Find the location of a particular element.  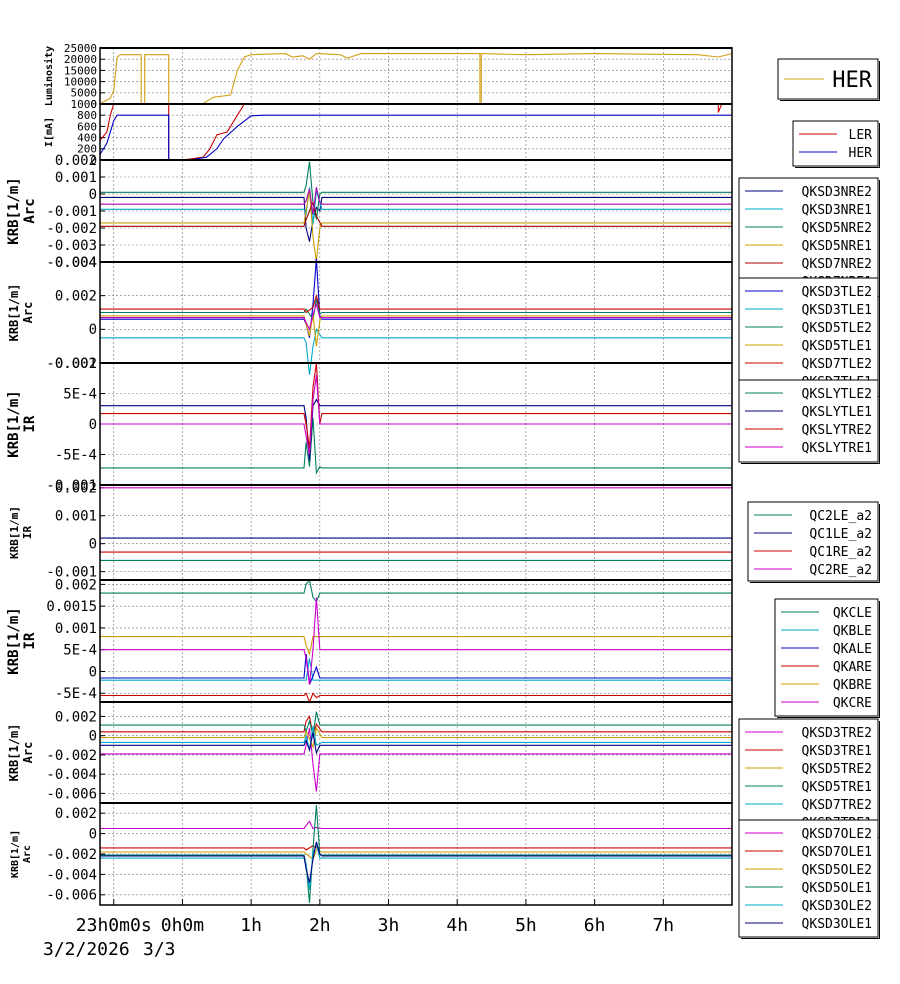

series-line-qksd3tre2 is located at coordinates (416, 759).